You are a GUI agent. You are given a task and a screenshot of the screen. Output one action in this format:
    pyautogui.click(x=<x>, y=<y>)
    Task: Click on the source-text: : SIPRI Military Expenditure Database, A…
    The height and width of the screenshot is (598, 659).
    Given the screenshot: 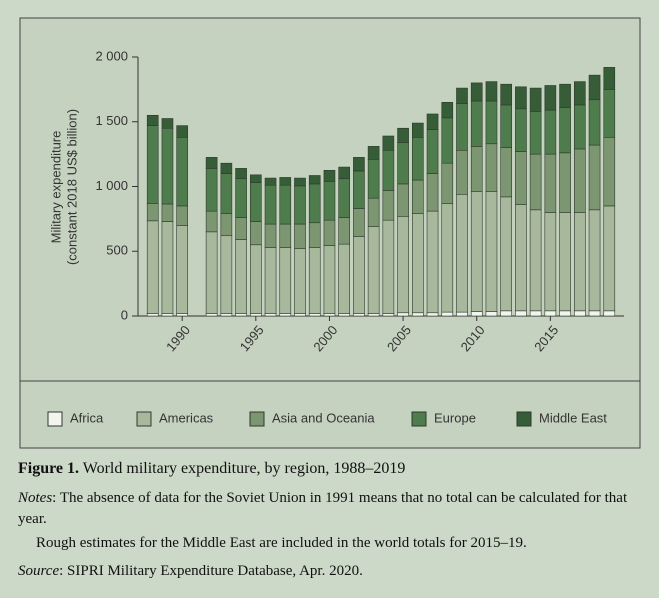 What is the action you would take?
    pyautogui.click(x=211, y=571)
    